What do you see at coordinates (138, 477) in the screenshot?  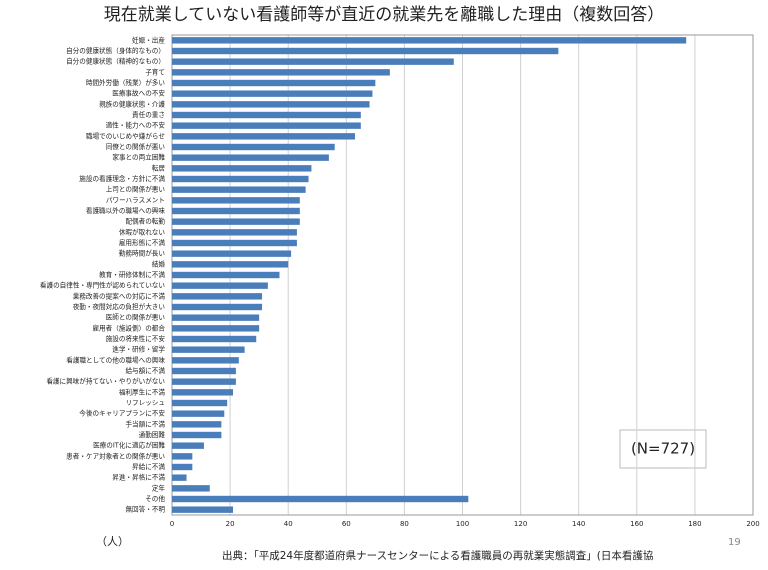 I see `y-tick-label: 昇進・昇格に不満` at bounding box center [138, 477].